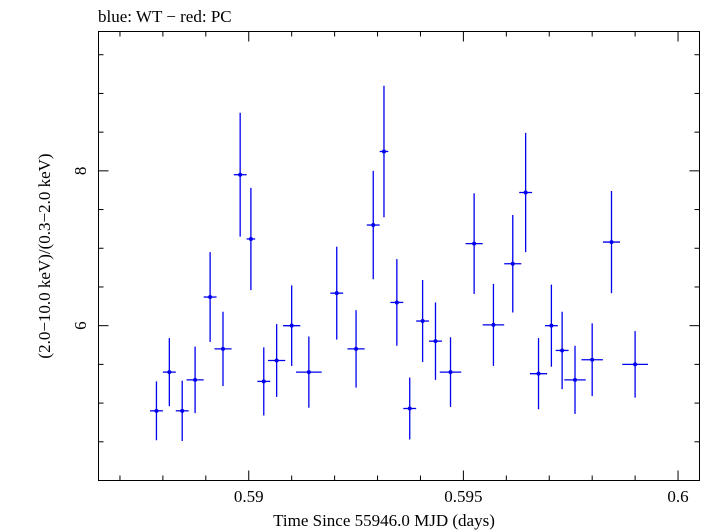 The height and width of the screenshot is (532, 710). I want to click on x-tick-label: 0.595, so click(463, 496).